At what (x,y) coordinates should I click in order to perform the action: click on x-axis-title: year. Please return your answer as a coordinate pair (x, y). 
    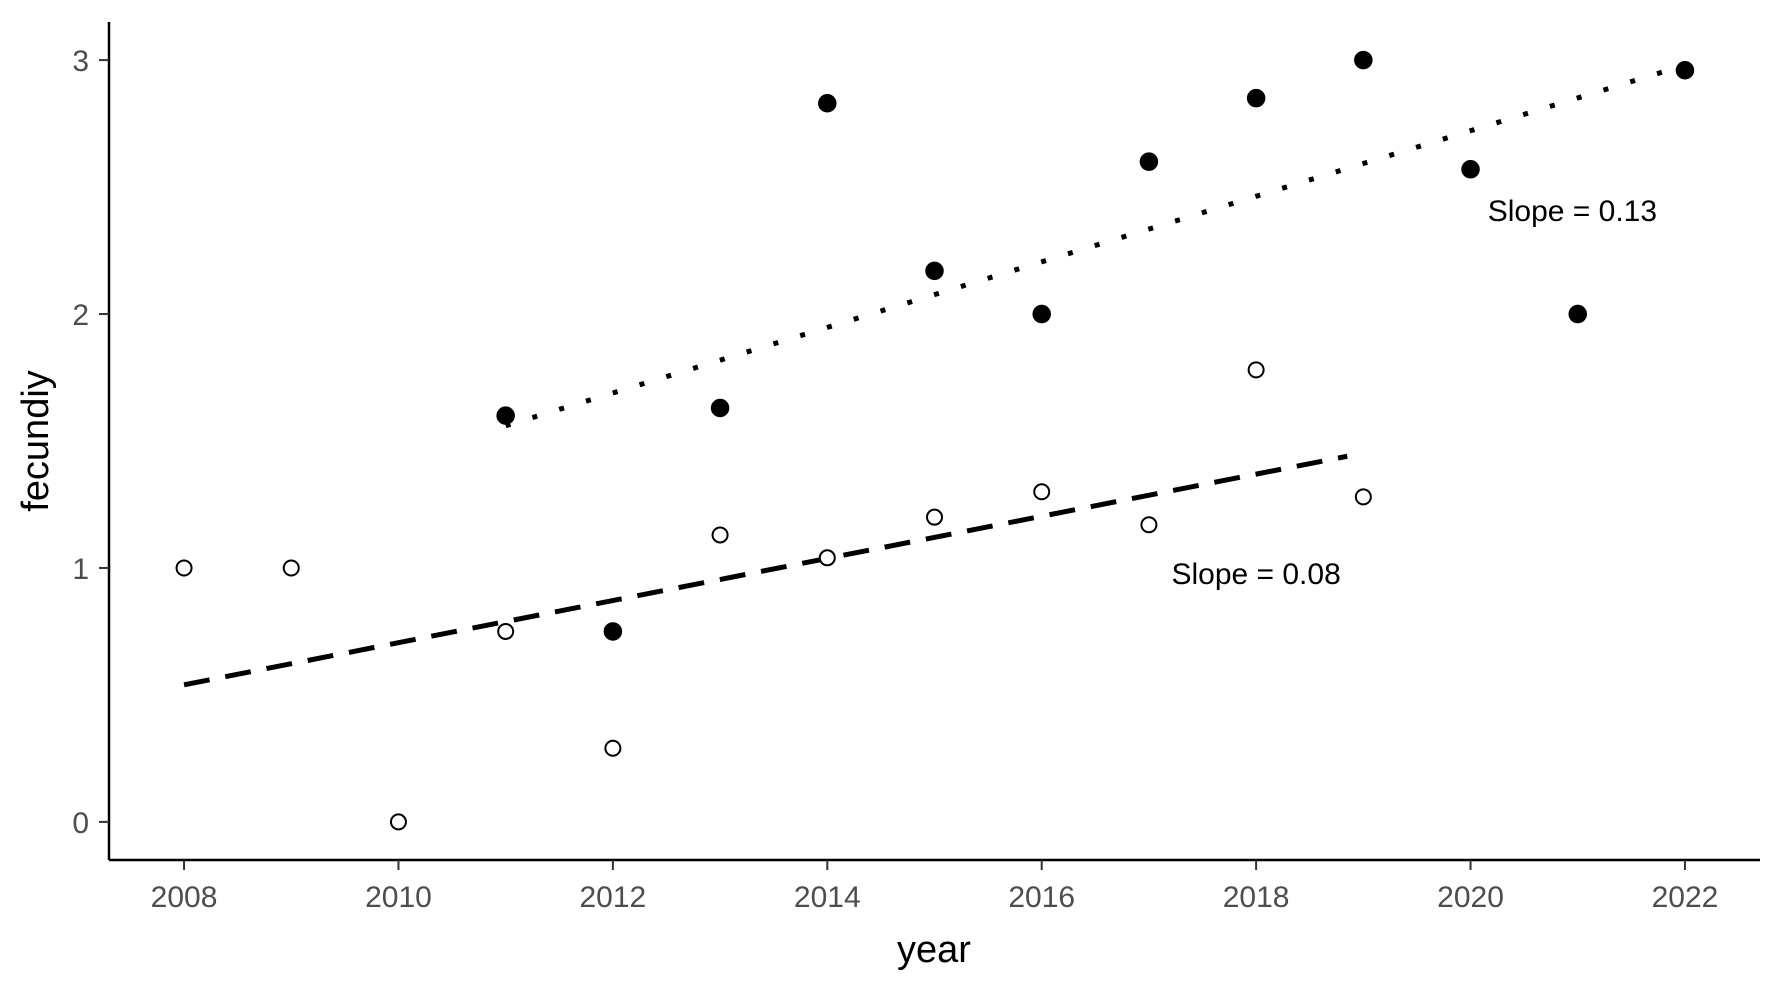
    Looking at the image, I should click on (934, 950).